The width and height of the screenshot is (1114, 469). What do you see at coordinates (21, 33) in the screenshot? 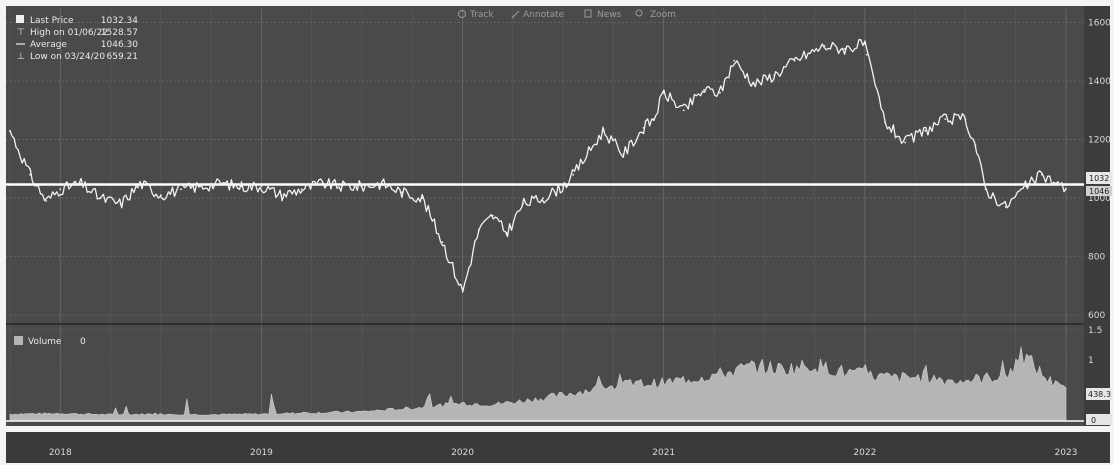
I see `high-marker-icon: ⊤` at bounding box center [21, 33].